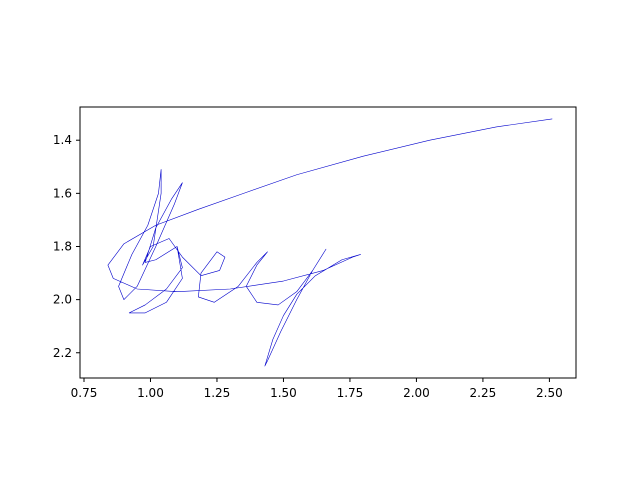  What do you see at coordinates (283, 393) in the screenshot?
I see `x-tick-label: 1.50` at bounding box center [283, 393].